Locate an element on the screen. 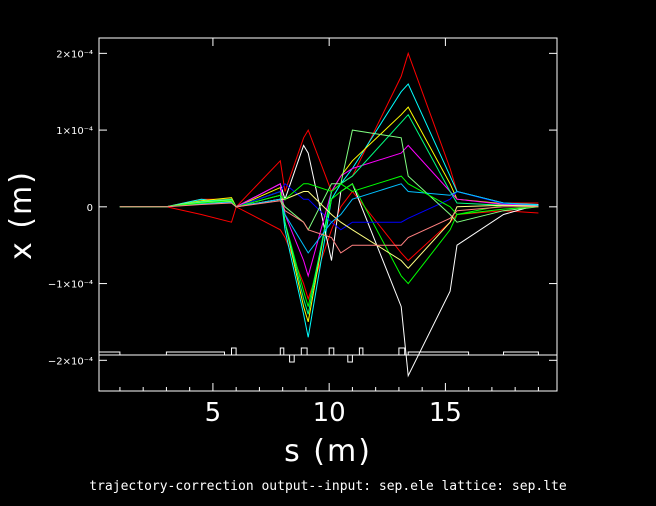  y-tick-label-5: −2×10⁻⁴ is located at coordinates (70, 361).